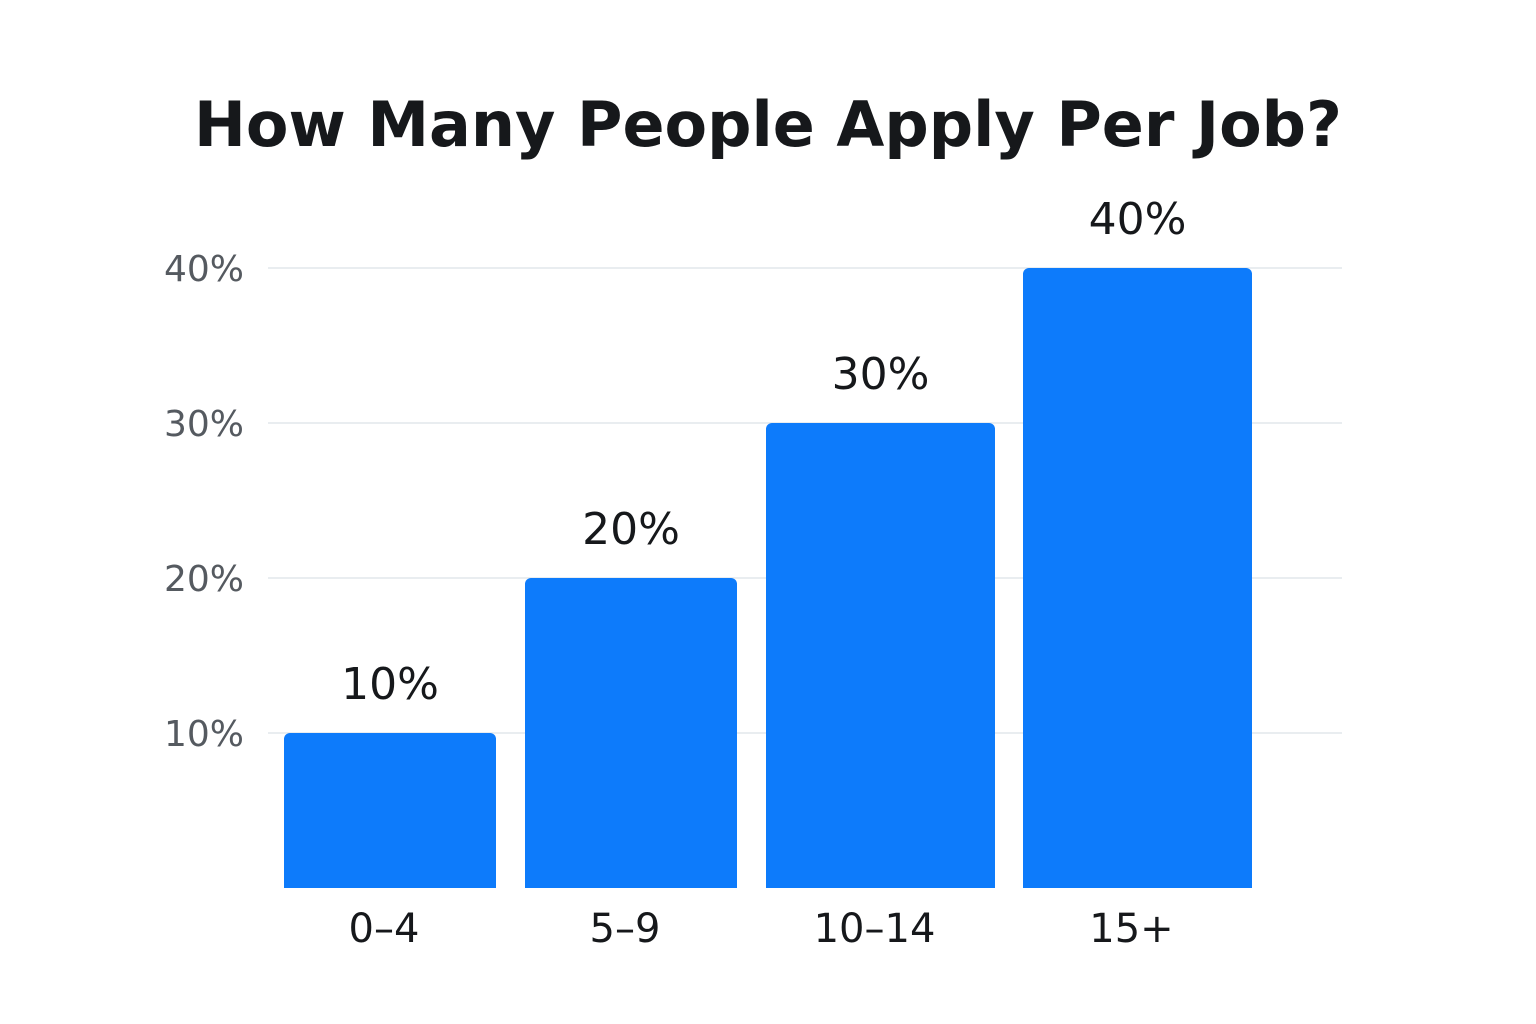  Describe the element at coordinates (204, 424) in the screenshot. I see `y-tick-label: 30%` at that location.